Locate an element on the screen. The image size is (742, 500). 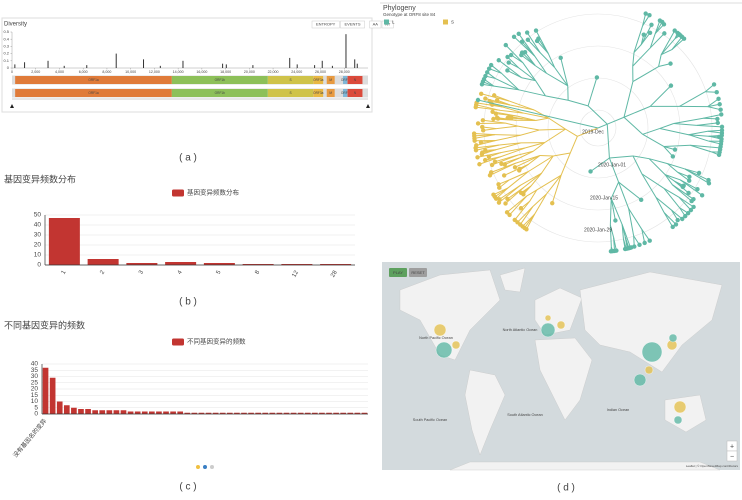
zoom-button is located at coordinates (732, 456).